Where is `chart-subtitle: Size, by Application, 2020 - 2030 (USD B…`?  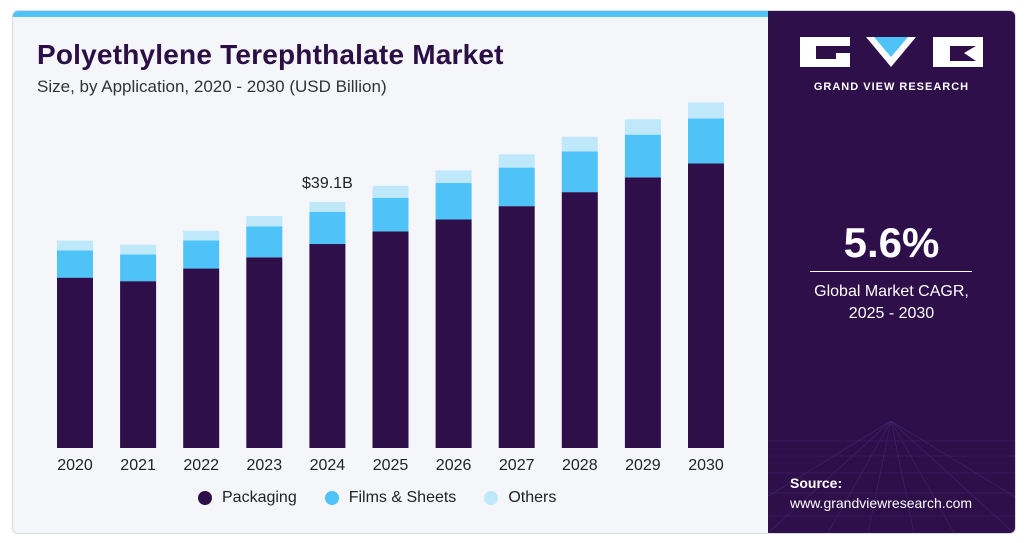 chart-subtitle: Size, by Application, 2020 - 2030 (USD B… is located at coordinates (212, 86).